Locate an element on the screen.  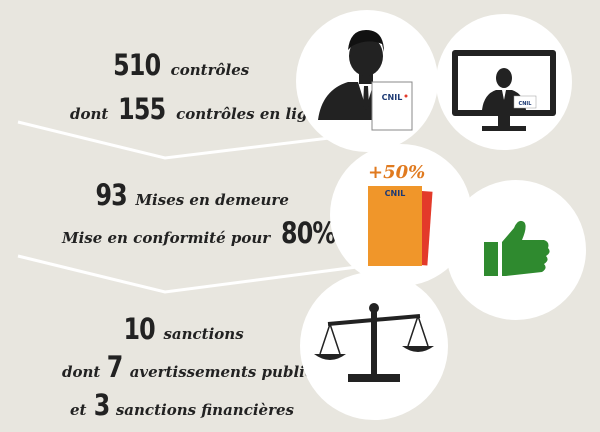
stat-controles-en-ligne: dont 155 contrôles en ligne is located at coordinates (199, 109).